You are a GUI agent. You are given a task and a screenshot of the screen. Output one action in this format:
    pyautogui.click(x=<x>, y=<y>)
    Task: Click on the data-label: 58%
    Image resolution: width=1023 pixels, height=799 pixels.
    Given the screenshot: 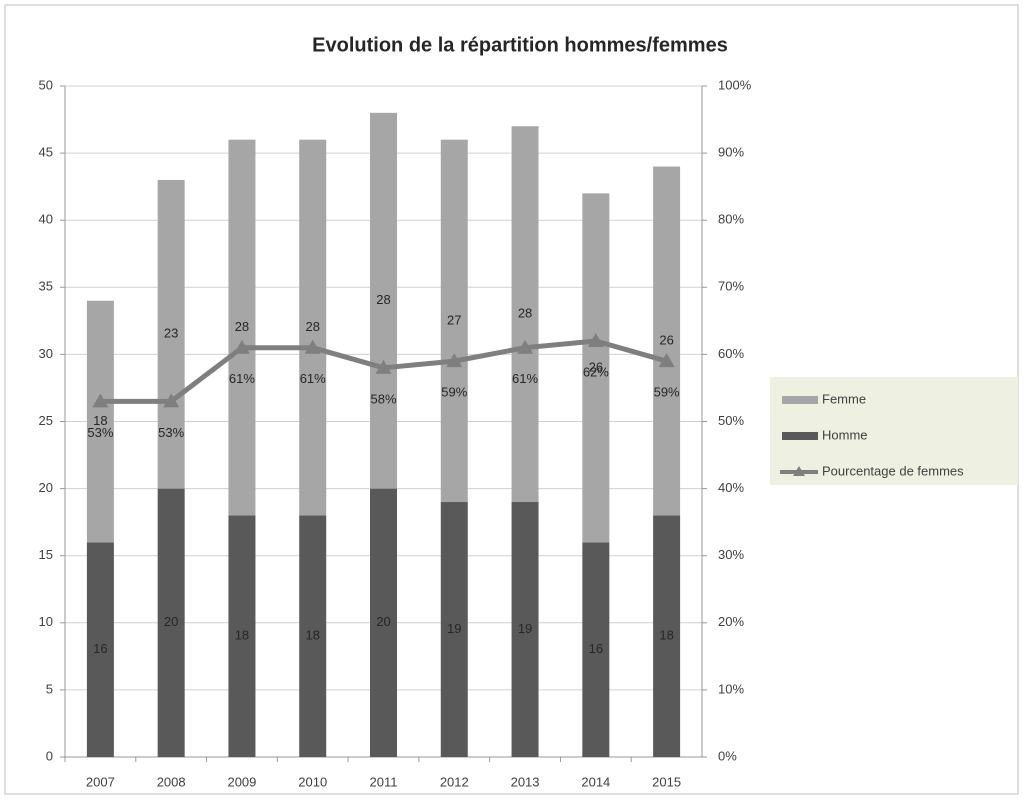 What is the action you would take?
    pyautogui.click(x=383, y=398)
    